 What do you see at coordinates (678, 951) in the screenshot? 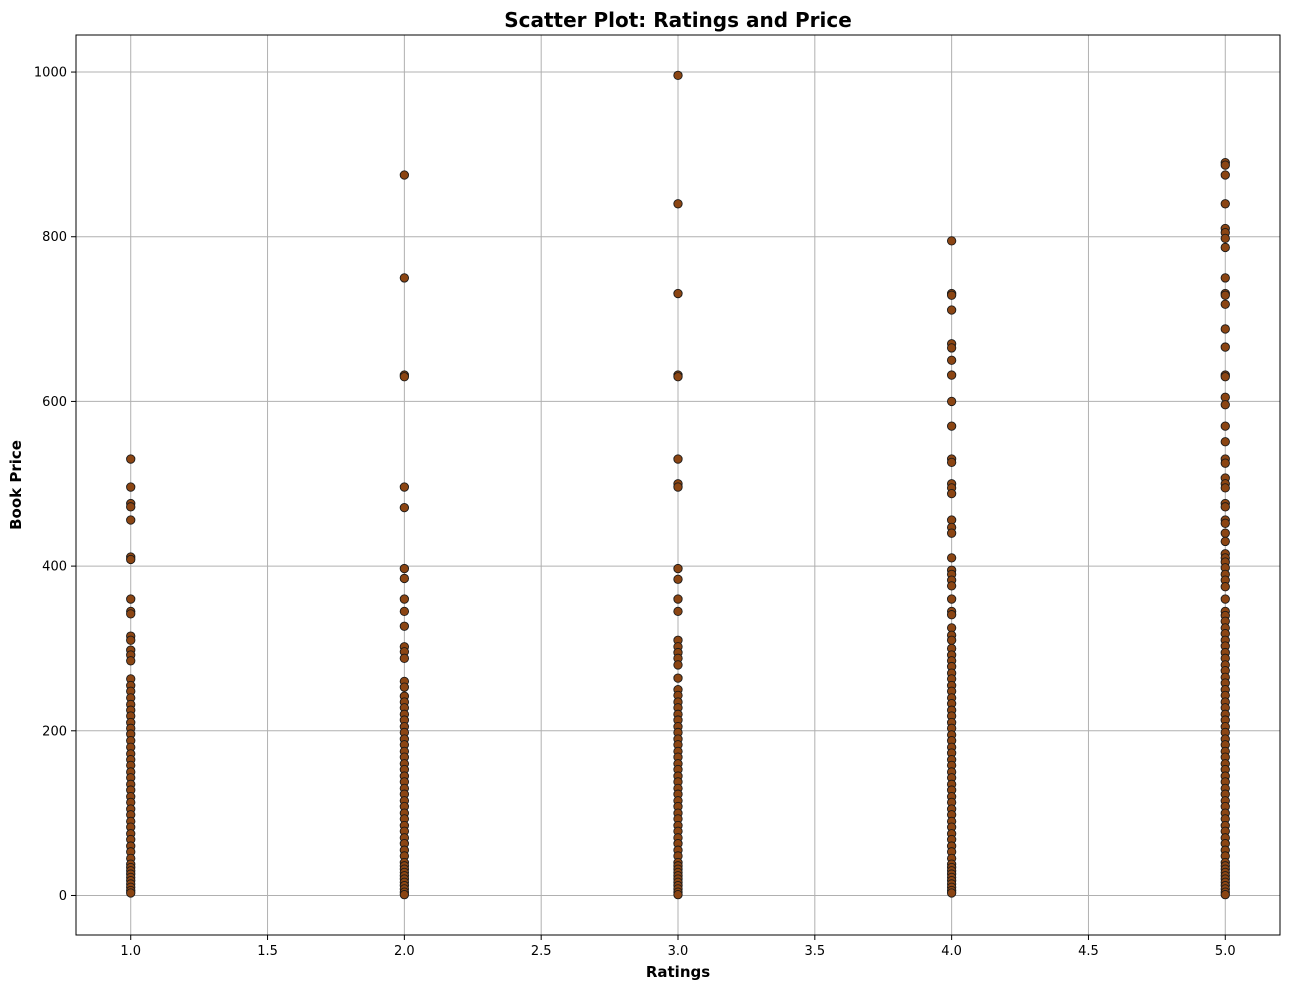
I see `x-tick-label: 3.0` at bounding box center [678, 951].